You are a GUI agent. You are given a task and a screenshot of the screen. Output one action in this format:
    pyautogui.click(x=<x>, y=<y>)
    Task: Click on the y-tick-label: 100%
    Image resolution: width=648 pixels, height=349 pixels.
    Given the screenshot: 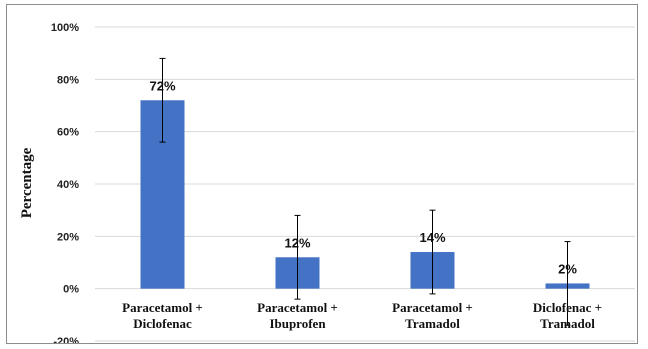 What is the action you would take?
    pyautogui.click(x=65, y=28)
    